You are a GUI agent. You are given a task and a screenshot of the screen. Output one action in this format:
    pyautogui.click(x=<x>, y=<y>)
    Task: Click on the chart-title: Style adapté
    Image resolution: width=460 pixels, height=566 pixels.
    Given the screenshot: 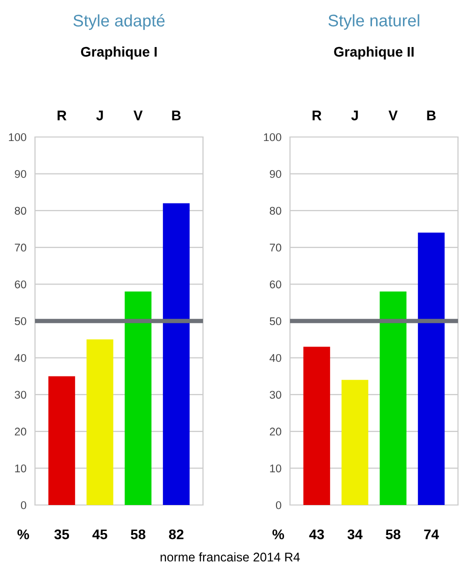 What is the action you would take?
    pyautogui.click(x=119, y=22)
    